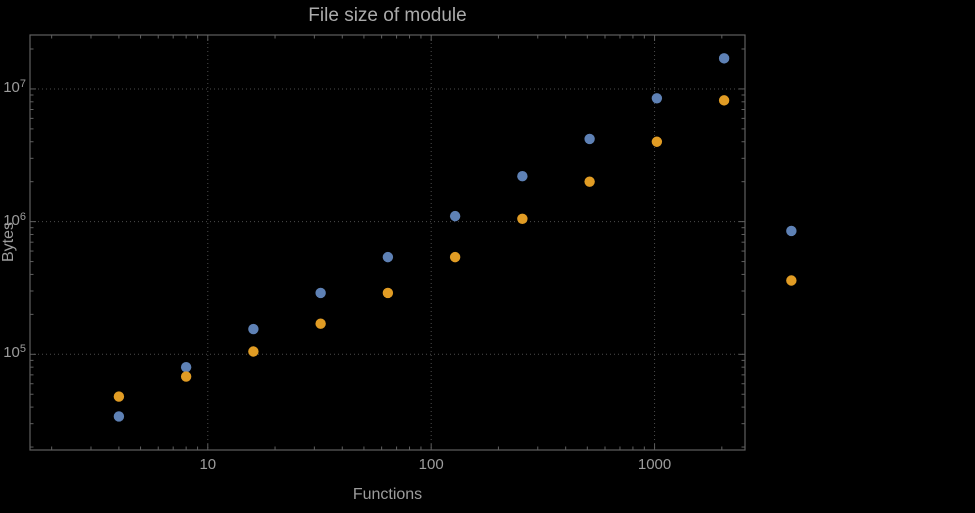  Describe the element at coordinates (387, 15) in the screenshot. I see `chart-title: File size of module` at that location.